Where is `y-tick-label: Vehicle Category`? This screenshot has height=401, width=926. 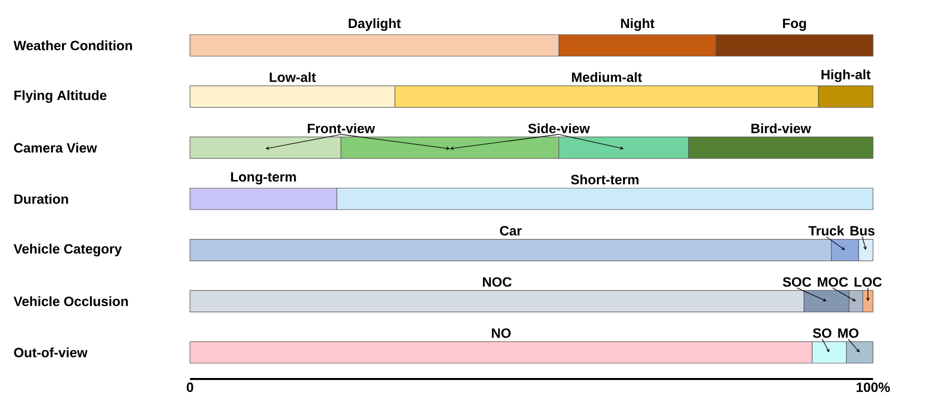 y-tick-label: Vehicle Category is located at coordinates (68, 250).